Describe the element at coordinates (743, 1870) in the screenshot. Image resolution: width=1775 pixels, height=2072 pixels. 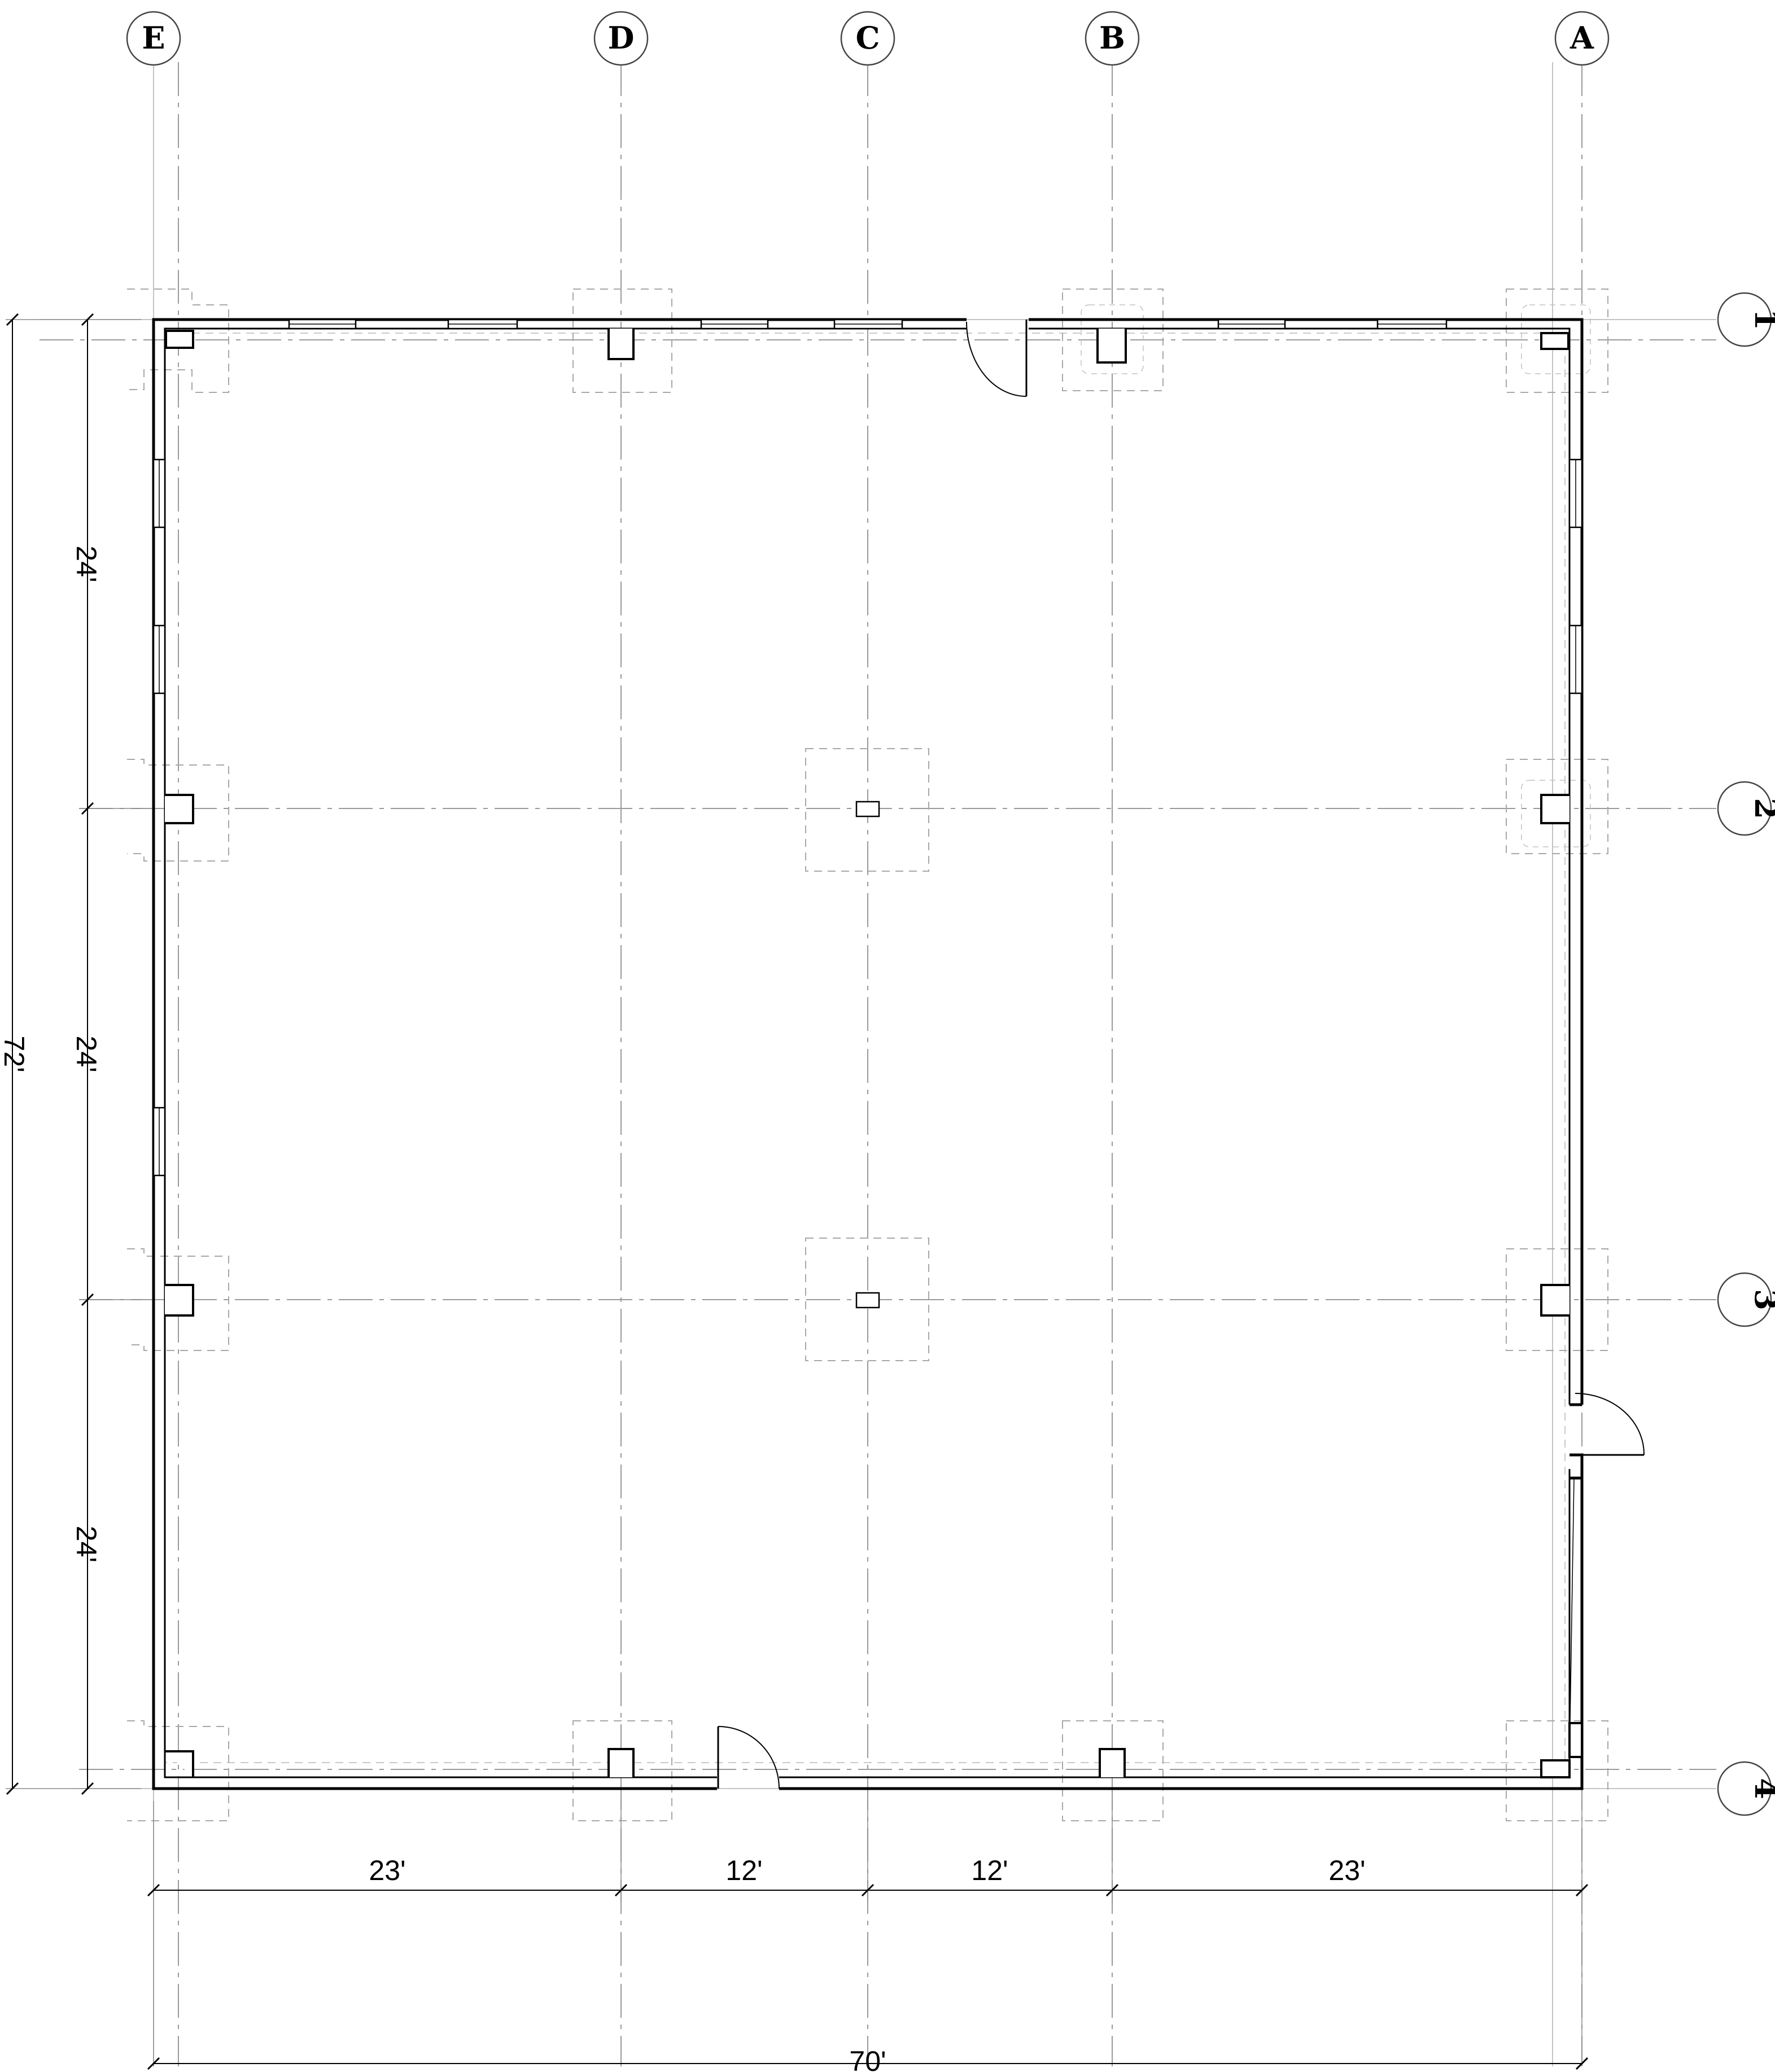
I see `dim-label-d-c: 12'` at that location.